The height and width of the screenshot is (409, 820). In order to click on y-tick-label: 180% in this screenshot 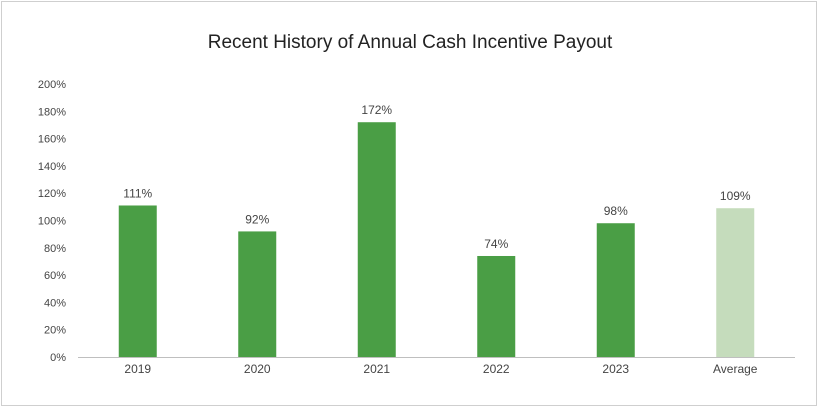, I will do `click(52, 112)`.